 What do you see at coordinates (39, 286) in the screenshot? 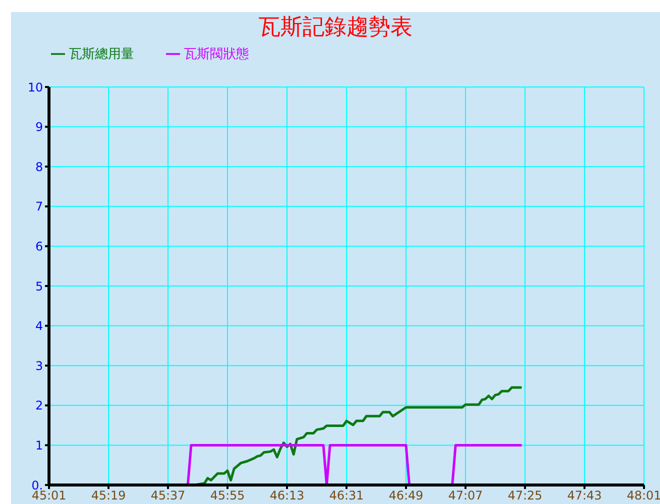
I see `y-tick-label: 5` at bounding box center [39, 286].